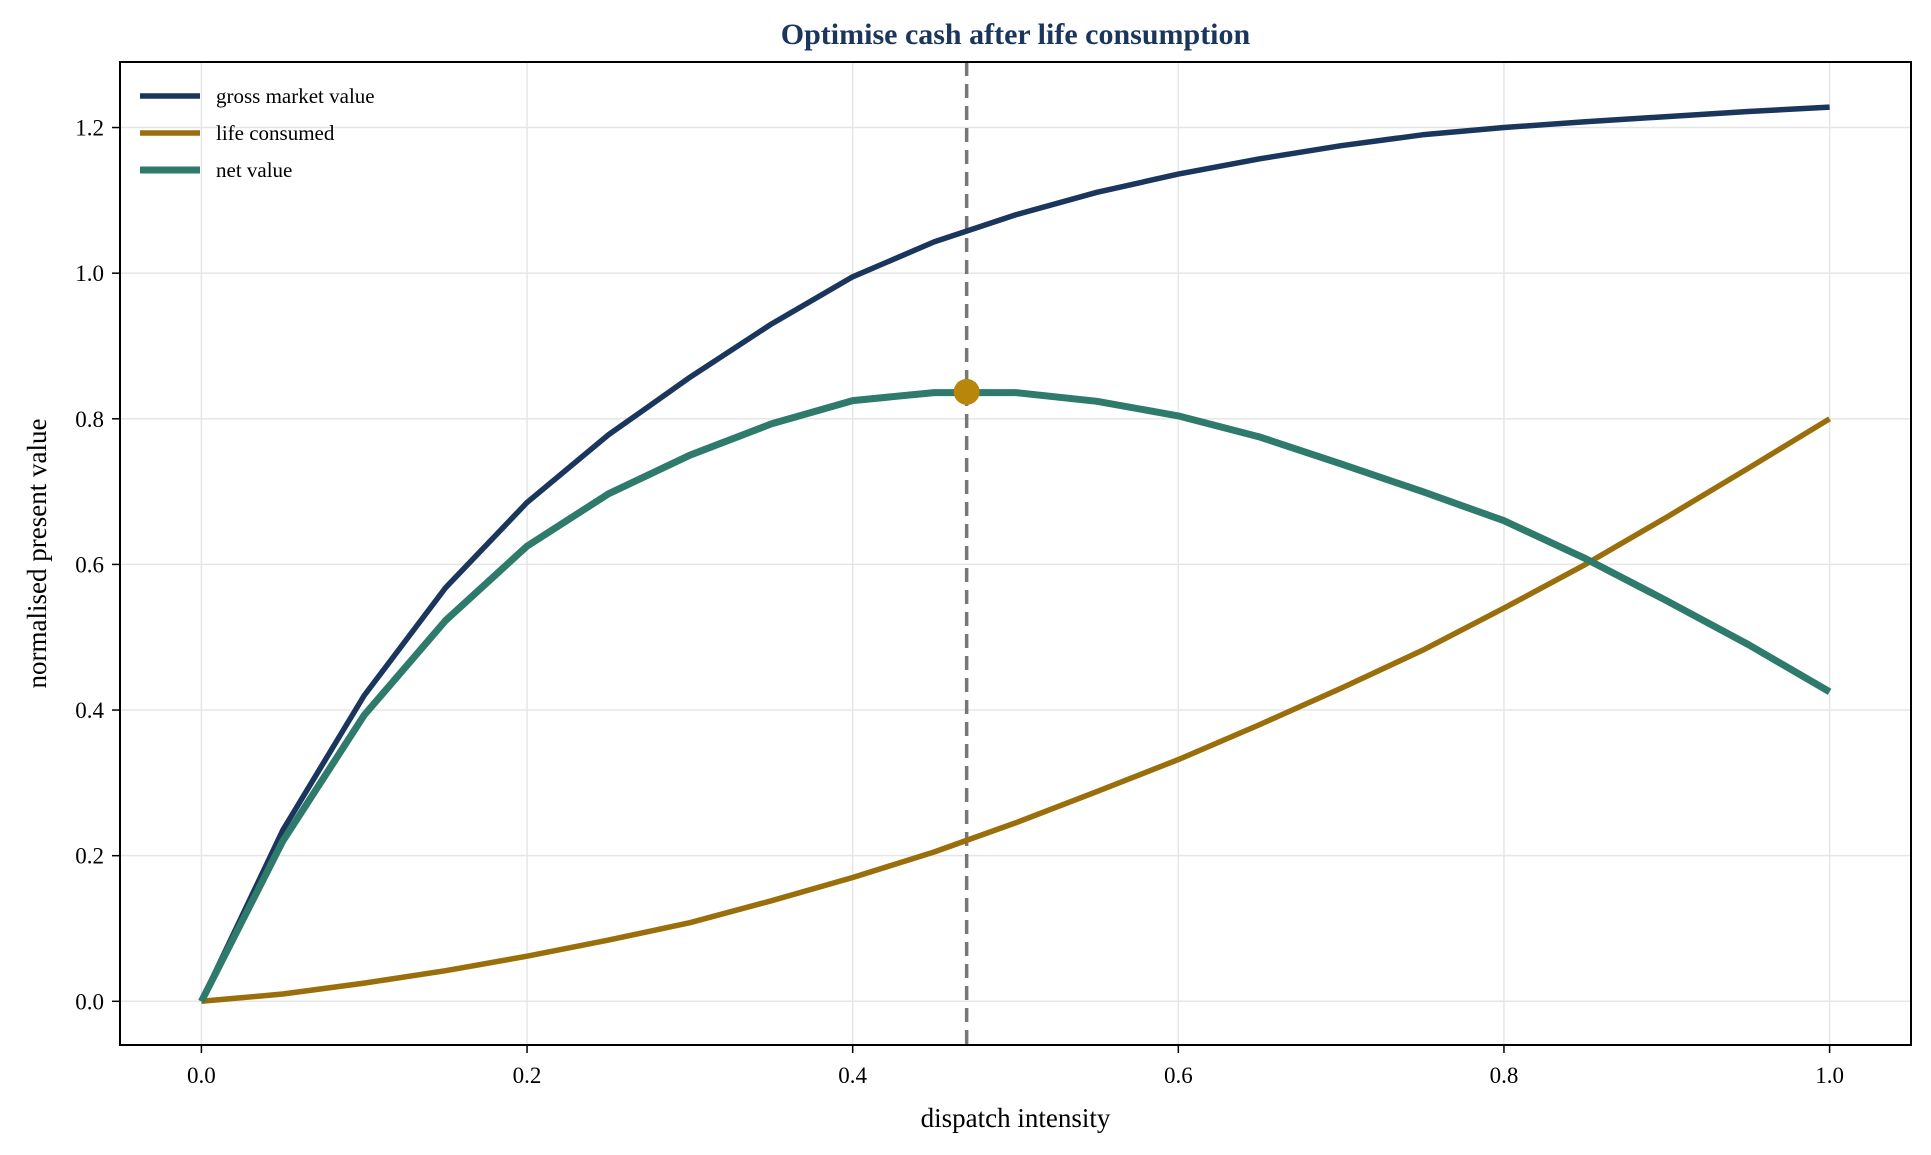 The height and width of the screenshot is (1155, 1931). What do you see at coordinates (89, 419) in the screenshot?
I see `y-tick-label: 0.8` at bounding box center [89, 419].